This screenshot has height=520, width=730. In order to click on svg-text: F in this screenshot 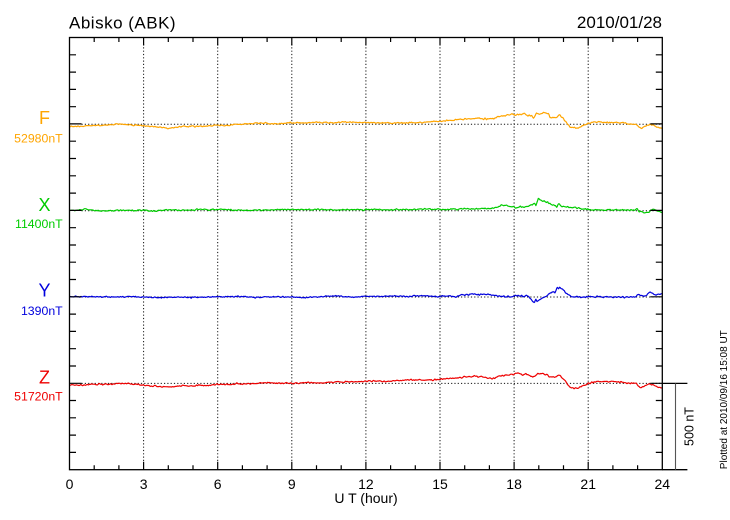, I will do `click(44, 118)`.